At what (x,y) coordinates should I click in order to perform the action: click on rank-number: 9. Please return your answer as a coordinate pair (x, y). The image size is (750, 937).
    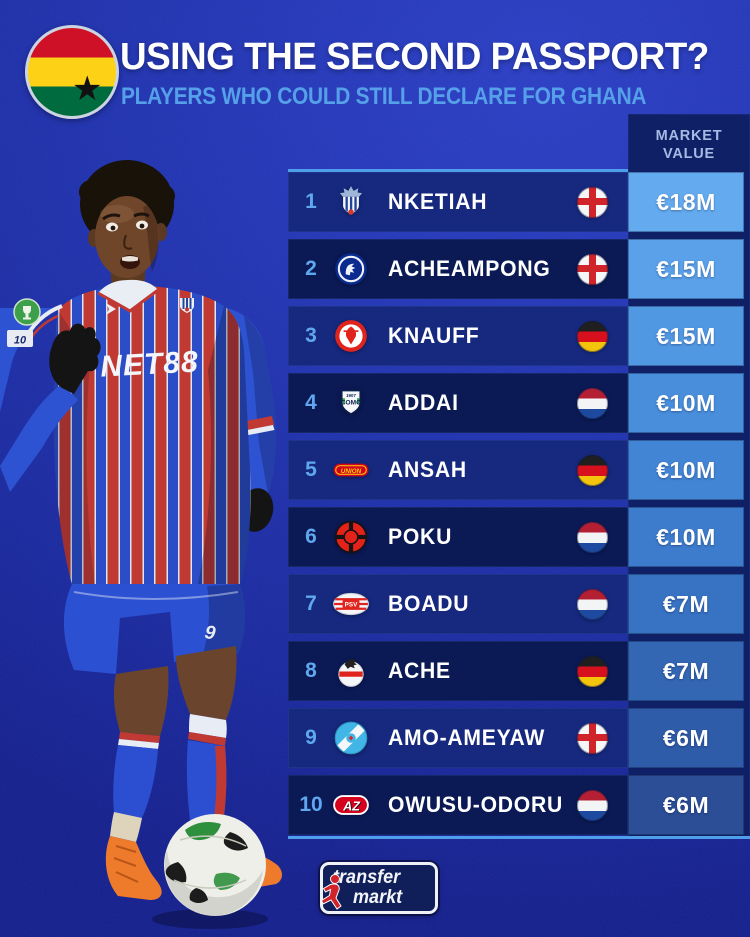
    Looking at the image, I should click on (311, 737).